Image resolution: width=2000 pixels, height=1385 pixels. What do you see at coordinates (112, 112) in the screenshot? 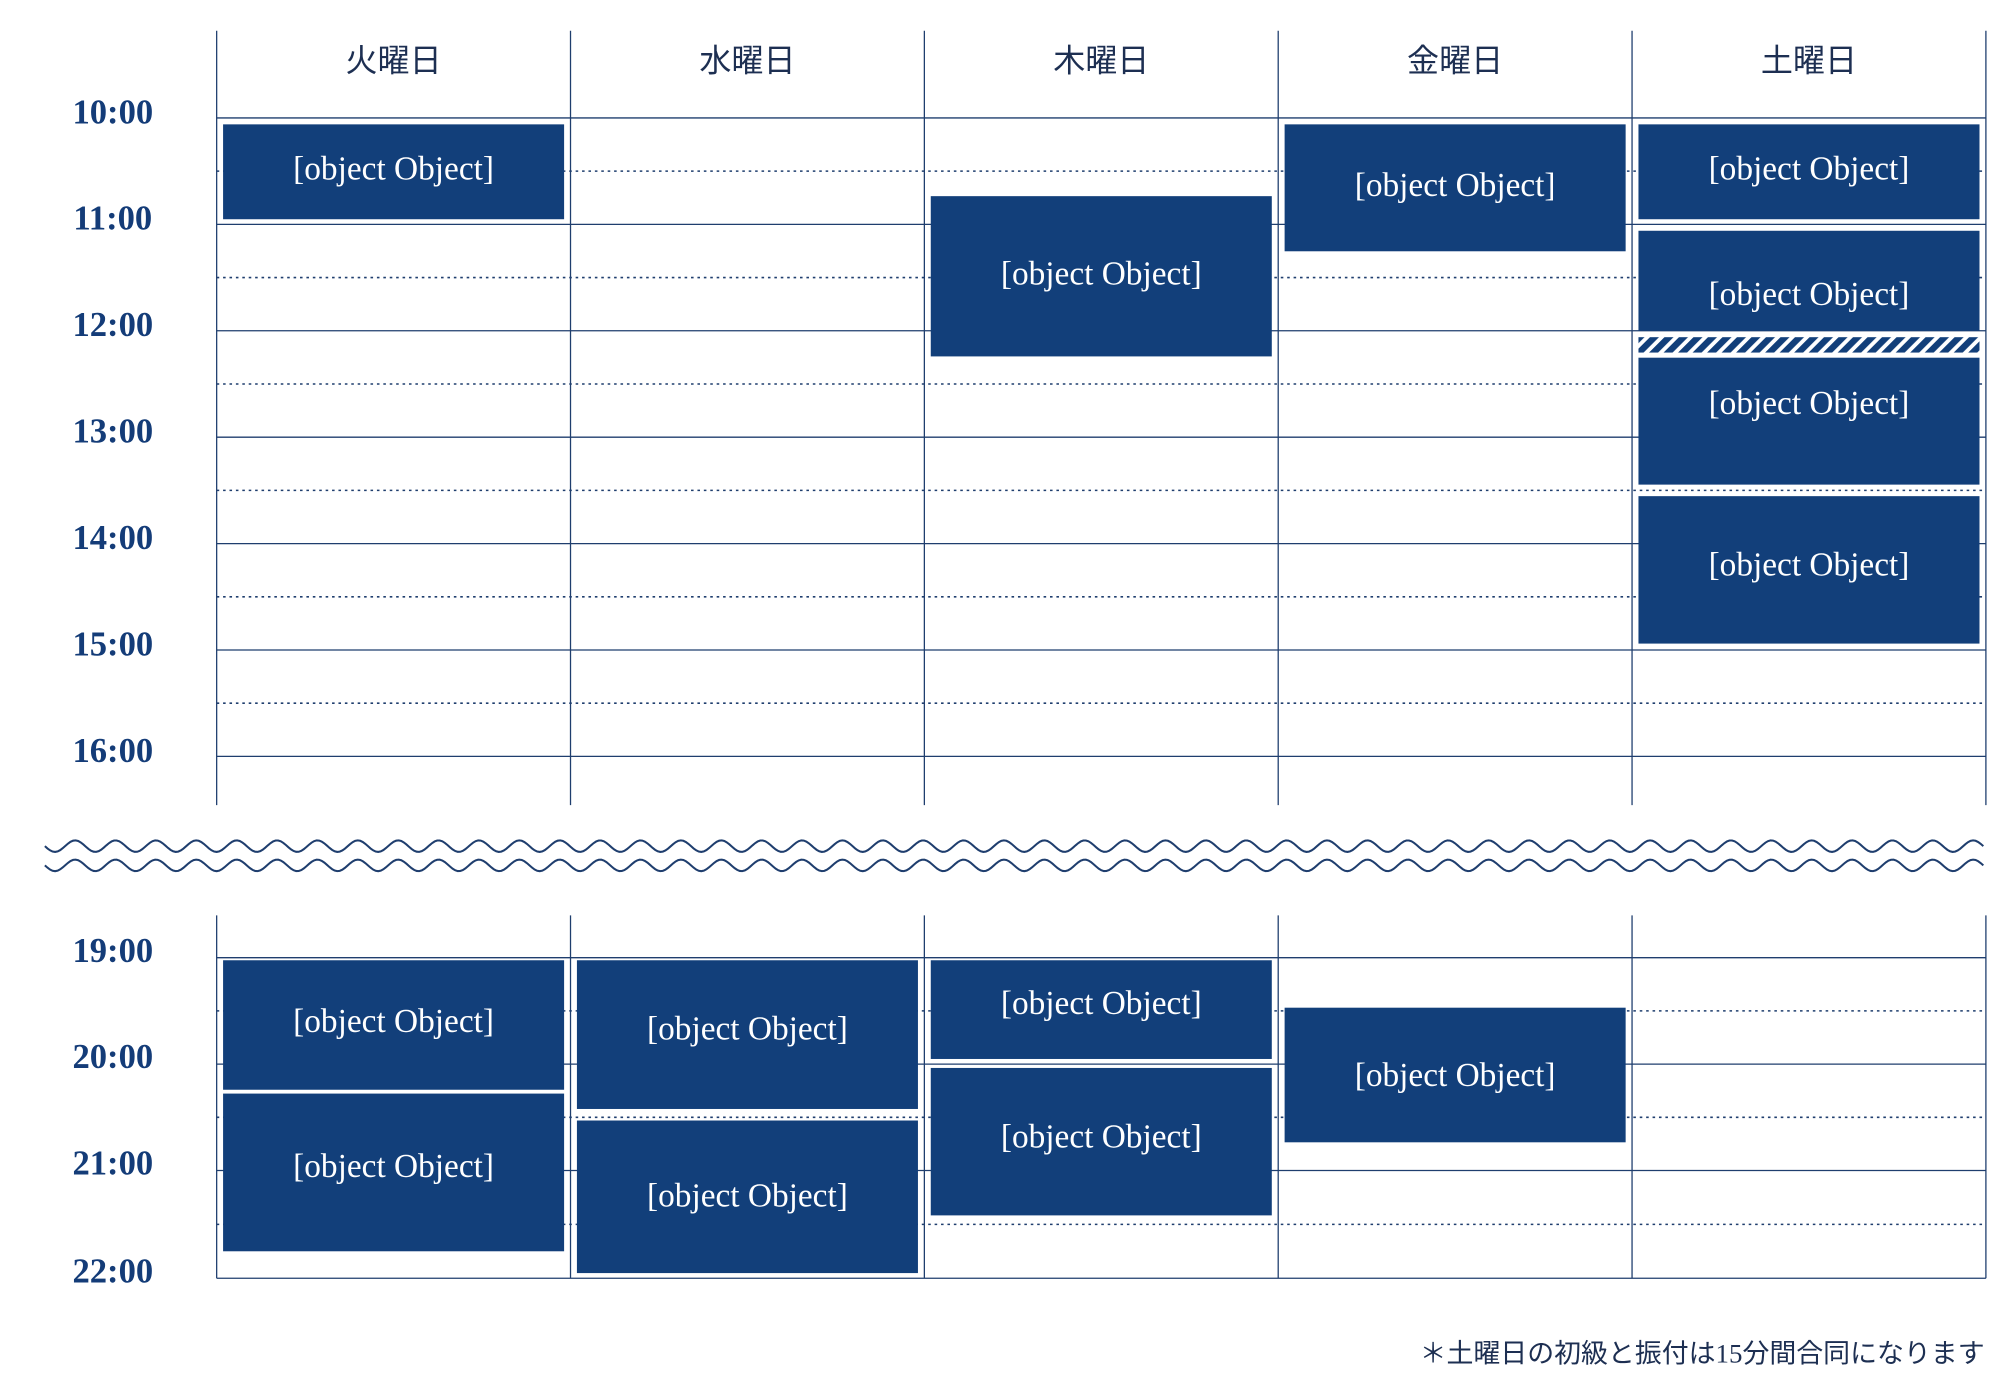
I see `time-label: 10:00` at bounding box center [112, 112].